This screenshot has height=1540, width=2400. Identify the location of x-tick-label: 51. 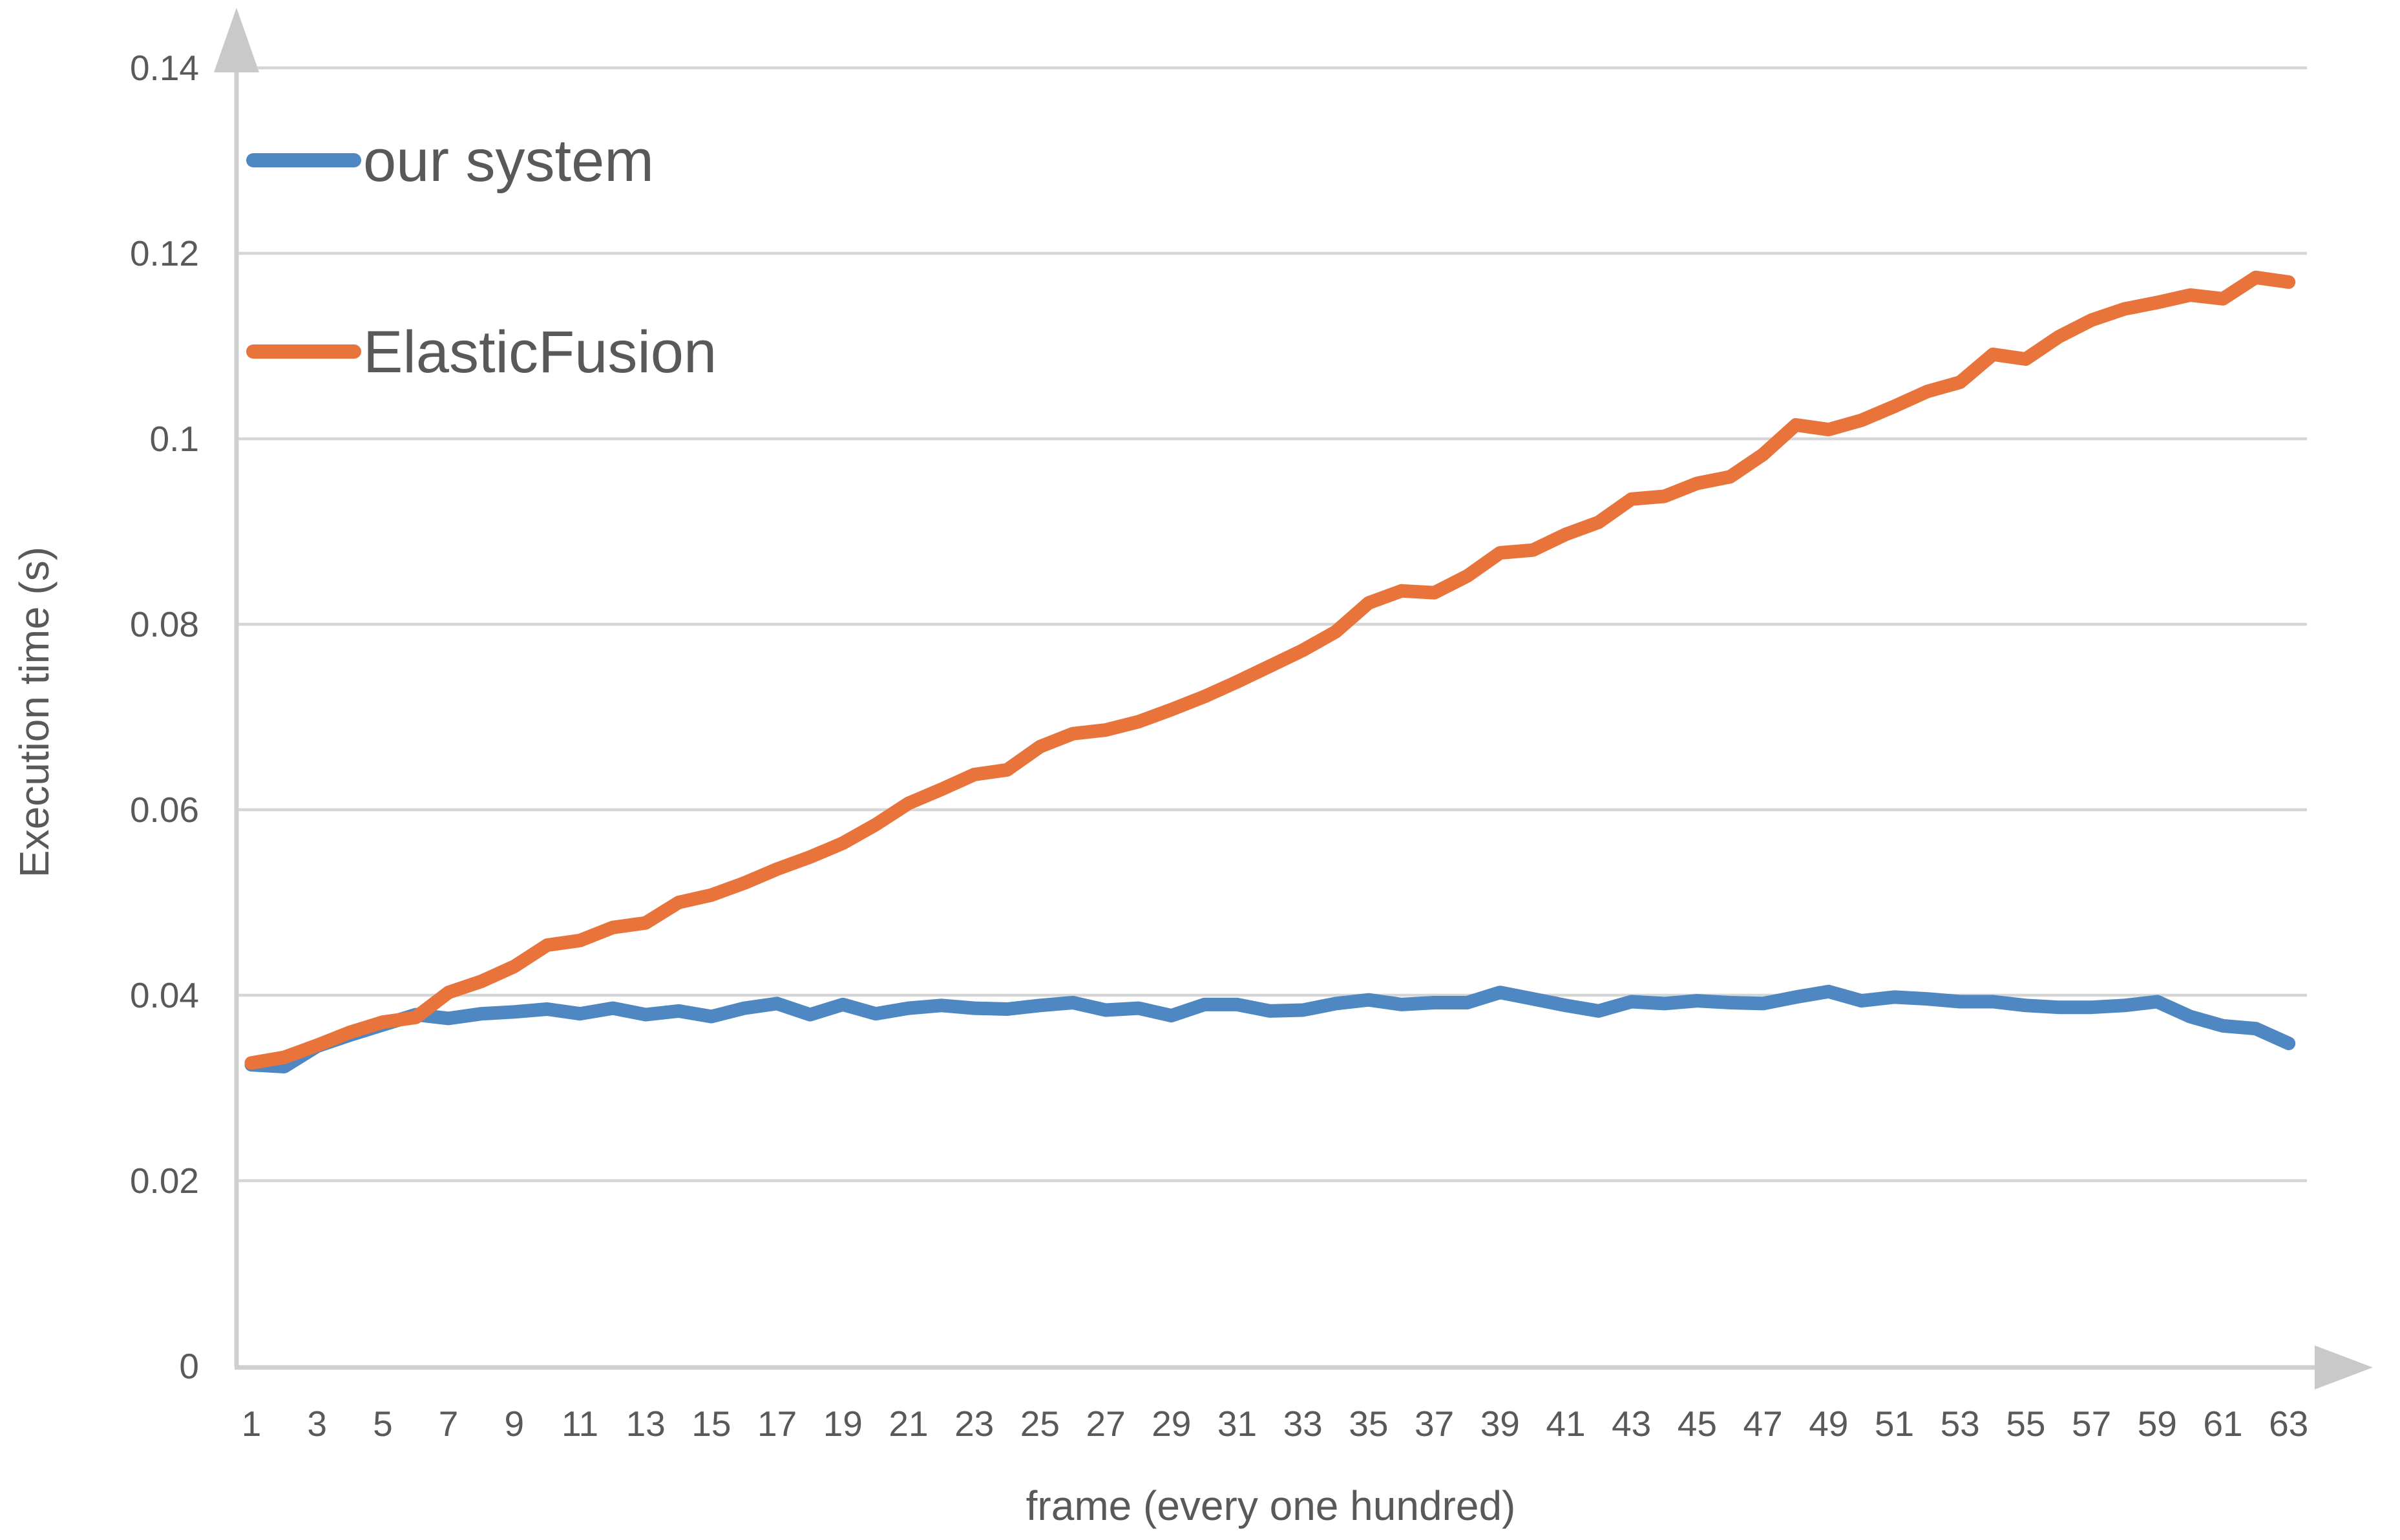
(1894, 1424).